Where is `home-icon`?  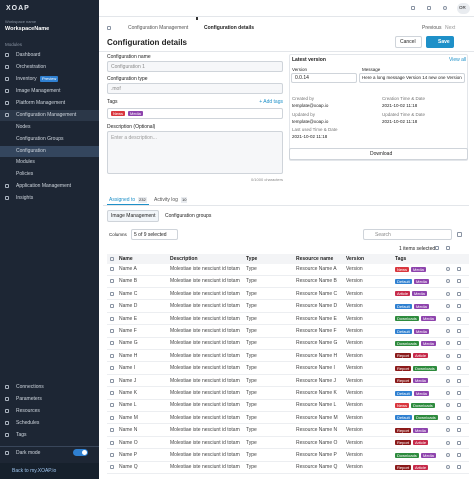
home-icon is located at coordinates (109, 28).